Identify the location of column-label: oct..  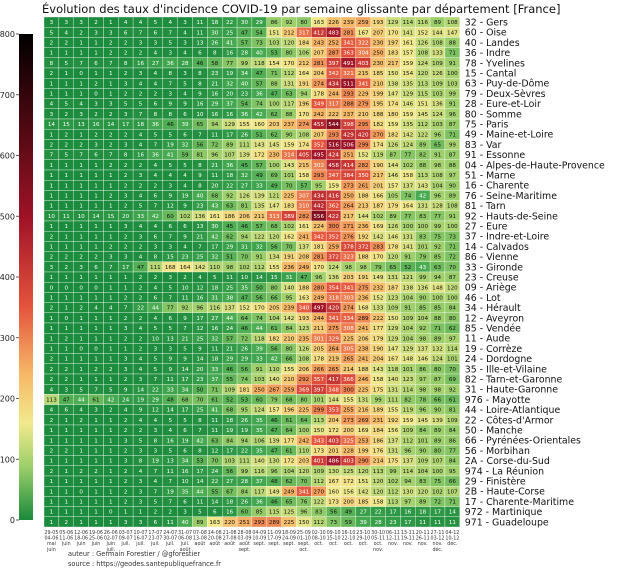
(318, 544).